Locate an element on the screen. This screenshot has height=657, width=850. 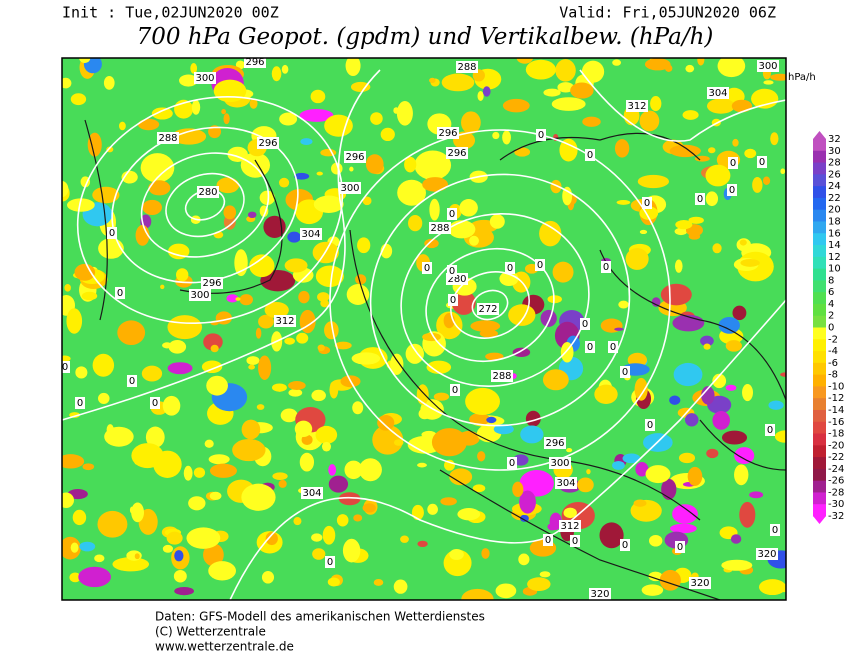
footer-line: (C) Wetterzentrale is located at coordinates (210, 632).